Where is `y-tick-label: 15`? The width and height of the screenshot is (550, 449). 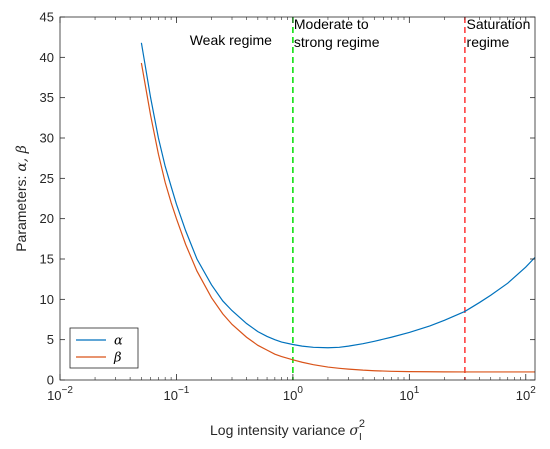 y-tick-label: 15 is located at coordinates (47, 259).